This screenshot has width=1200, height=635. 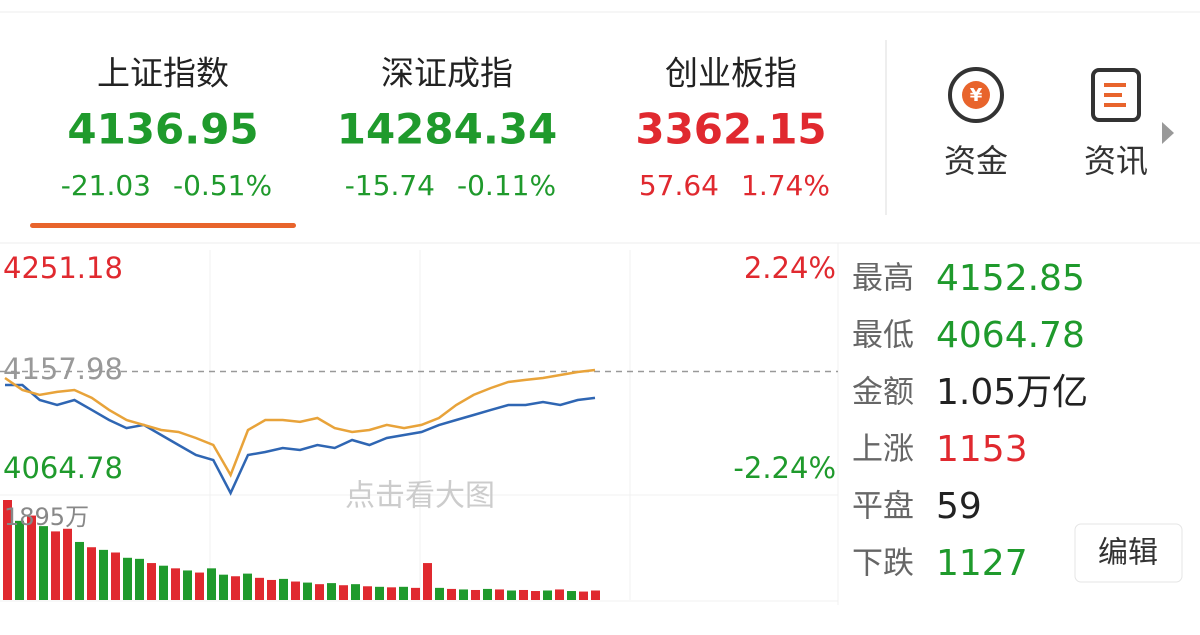 I want to click on stat-value: 1153, so click(x=982, y=449).